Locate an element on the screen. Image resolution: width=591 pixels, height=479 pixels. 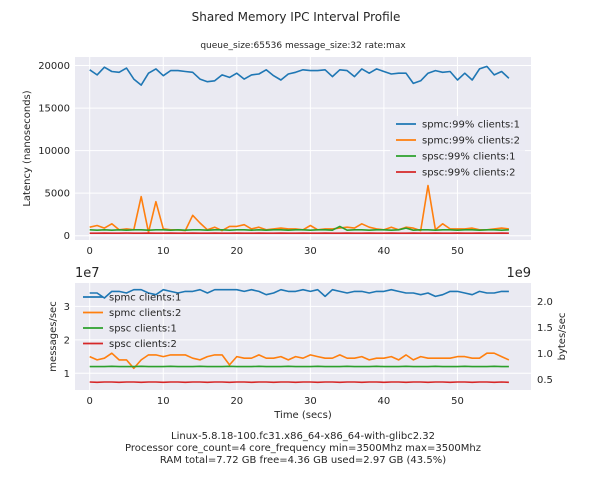
y-axis-label: Latency (nanoseconds) is located at coordinates (27, 148).